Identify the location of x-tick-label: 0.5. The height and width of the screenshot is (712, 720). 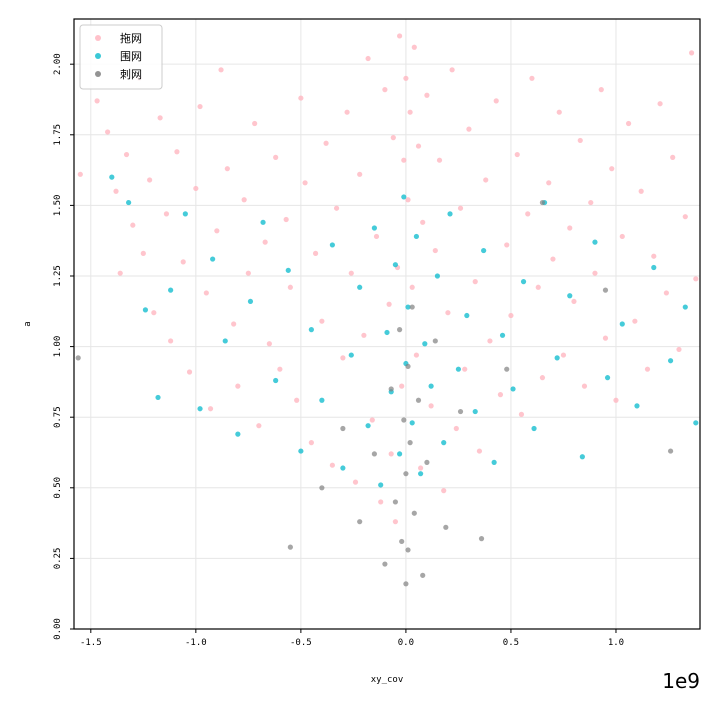
(511, 643).